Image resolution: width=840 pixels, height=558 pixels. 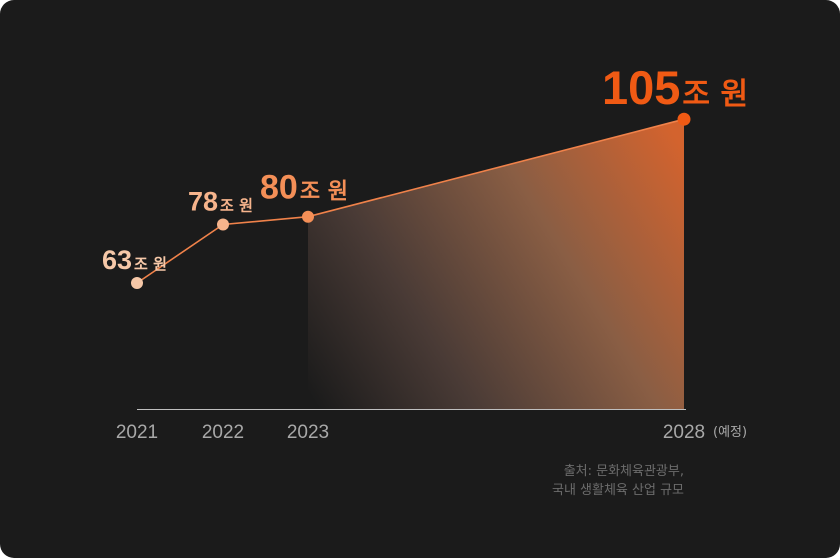 I want to click on tick-label-2028: 2028, so click(x=684, y=432).